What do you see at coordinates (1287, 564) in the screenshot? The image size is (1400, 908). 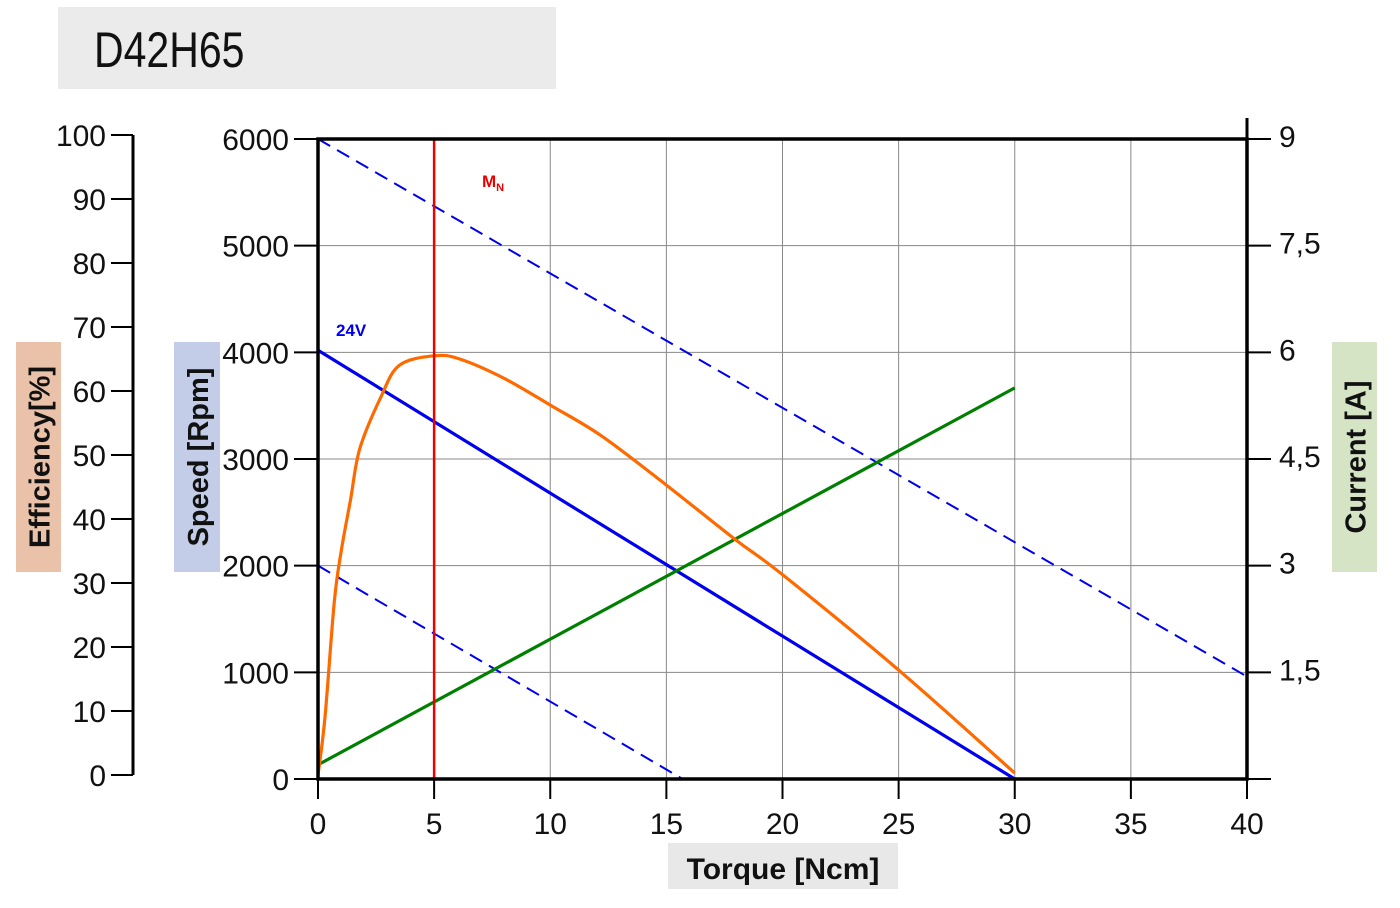 I see `current-tick-label: 3` at bounding box center [1287, 564].